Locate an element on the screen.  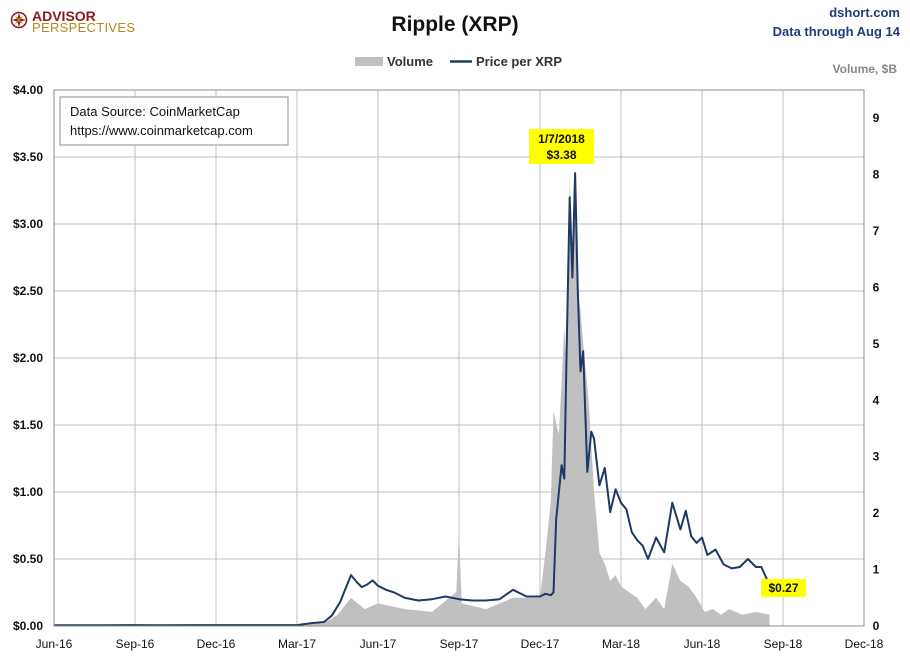
advisor-perspectives-logo: ADVISOR PERSPECTIVES is located at coordinates (72, 21).